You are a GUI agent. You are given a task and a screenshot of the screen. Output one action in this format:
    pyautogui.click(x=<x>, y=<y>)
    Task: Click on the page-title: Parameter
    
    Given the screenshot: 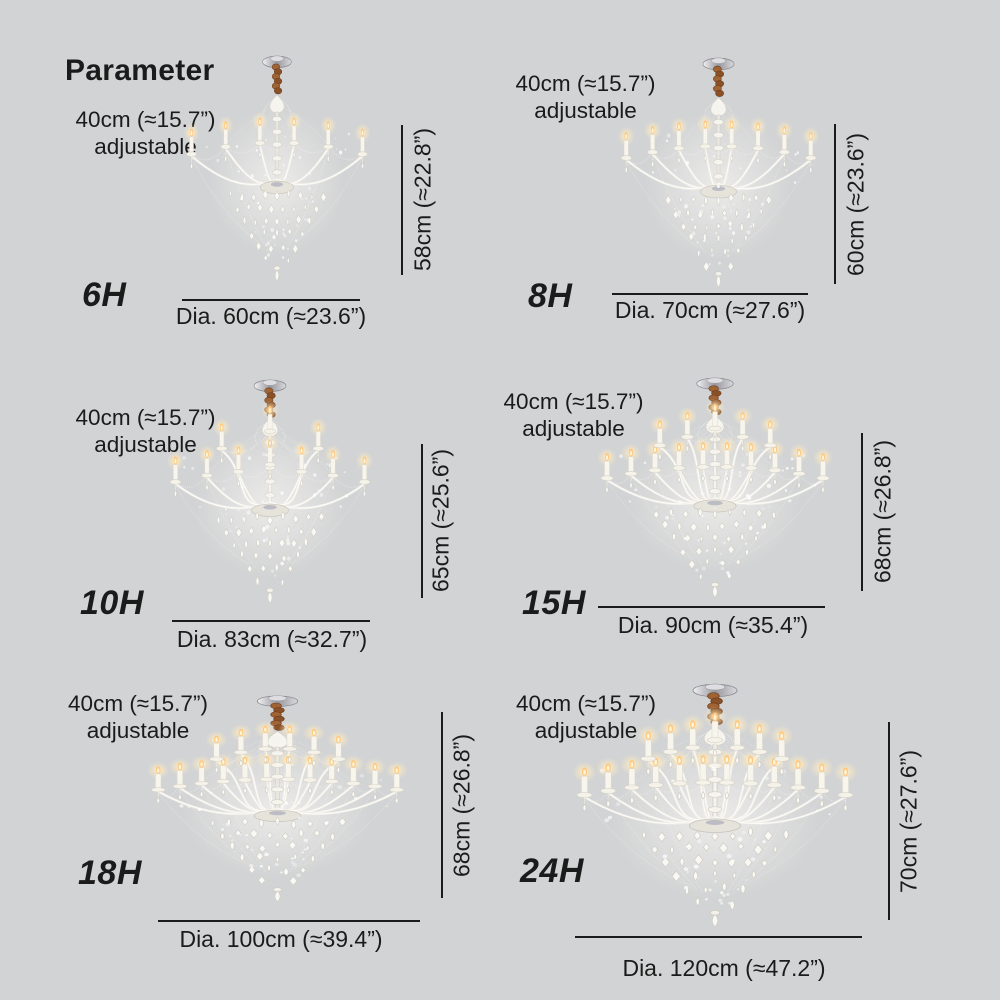 What is the action you would take?
    pyautogui.click(x=140, y=70)
    